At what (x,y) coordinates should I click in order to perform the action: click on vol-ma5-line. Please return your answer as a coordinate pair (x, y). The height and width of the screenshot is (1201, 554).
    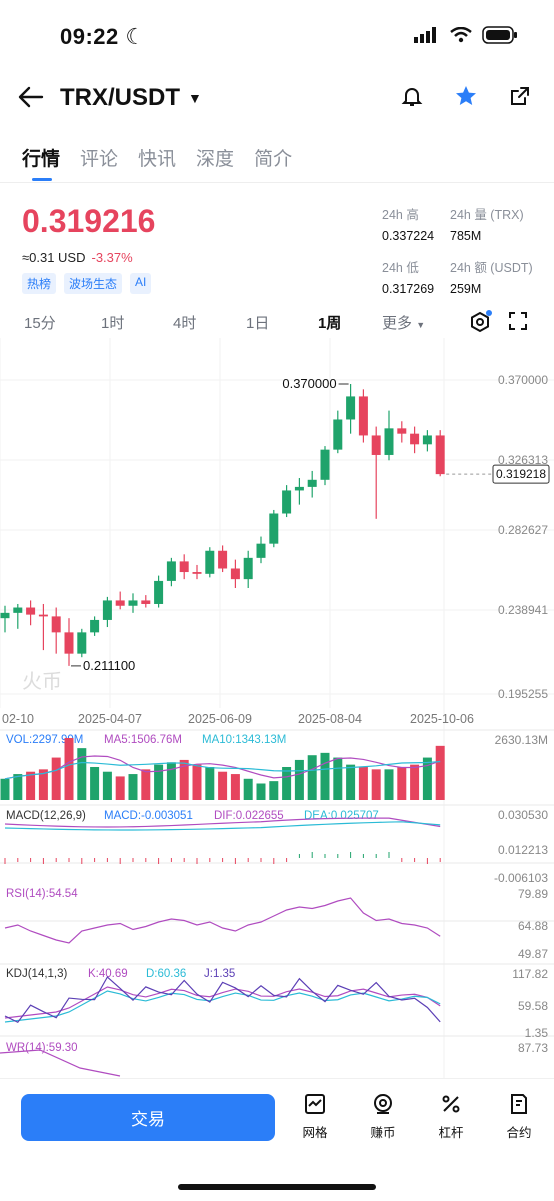
    Looking at the image, I should click on (222, 767).